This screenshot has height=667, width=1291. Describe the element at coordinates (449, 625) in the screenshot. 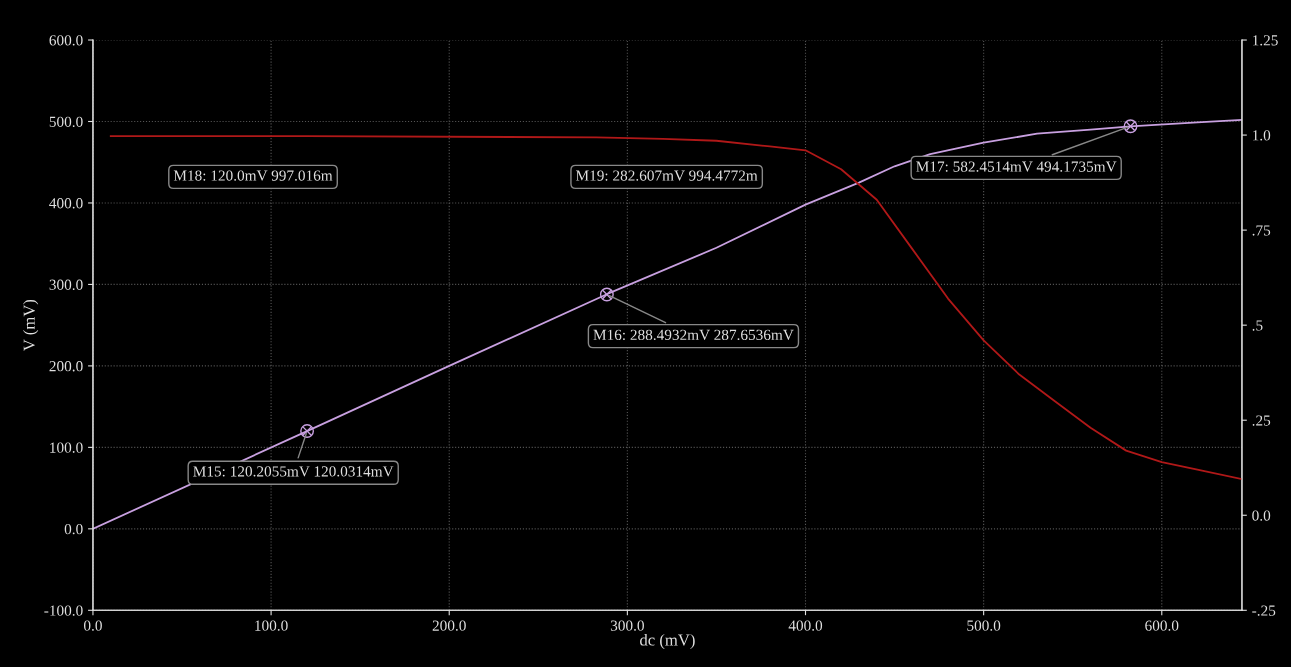

I see `x-tick-label: 200.0` at that location.